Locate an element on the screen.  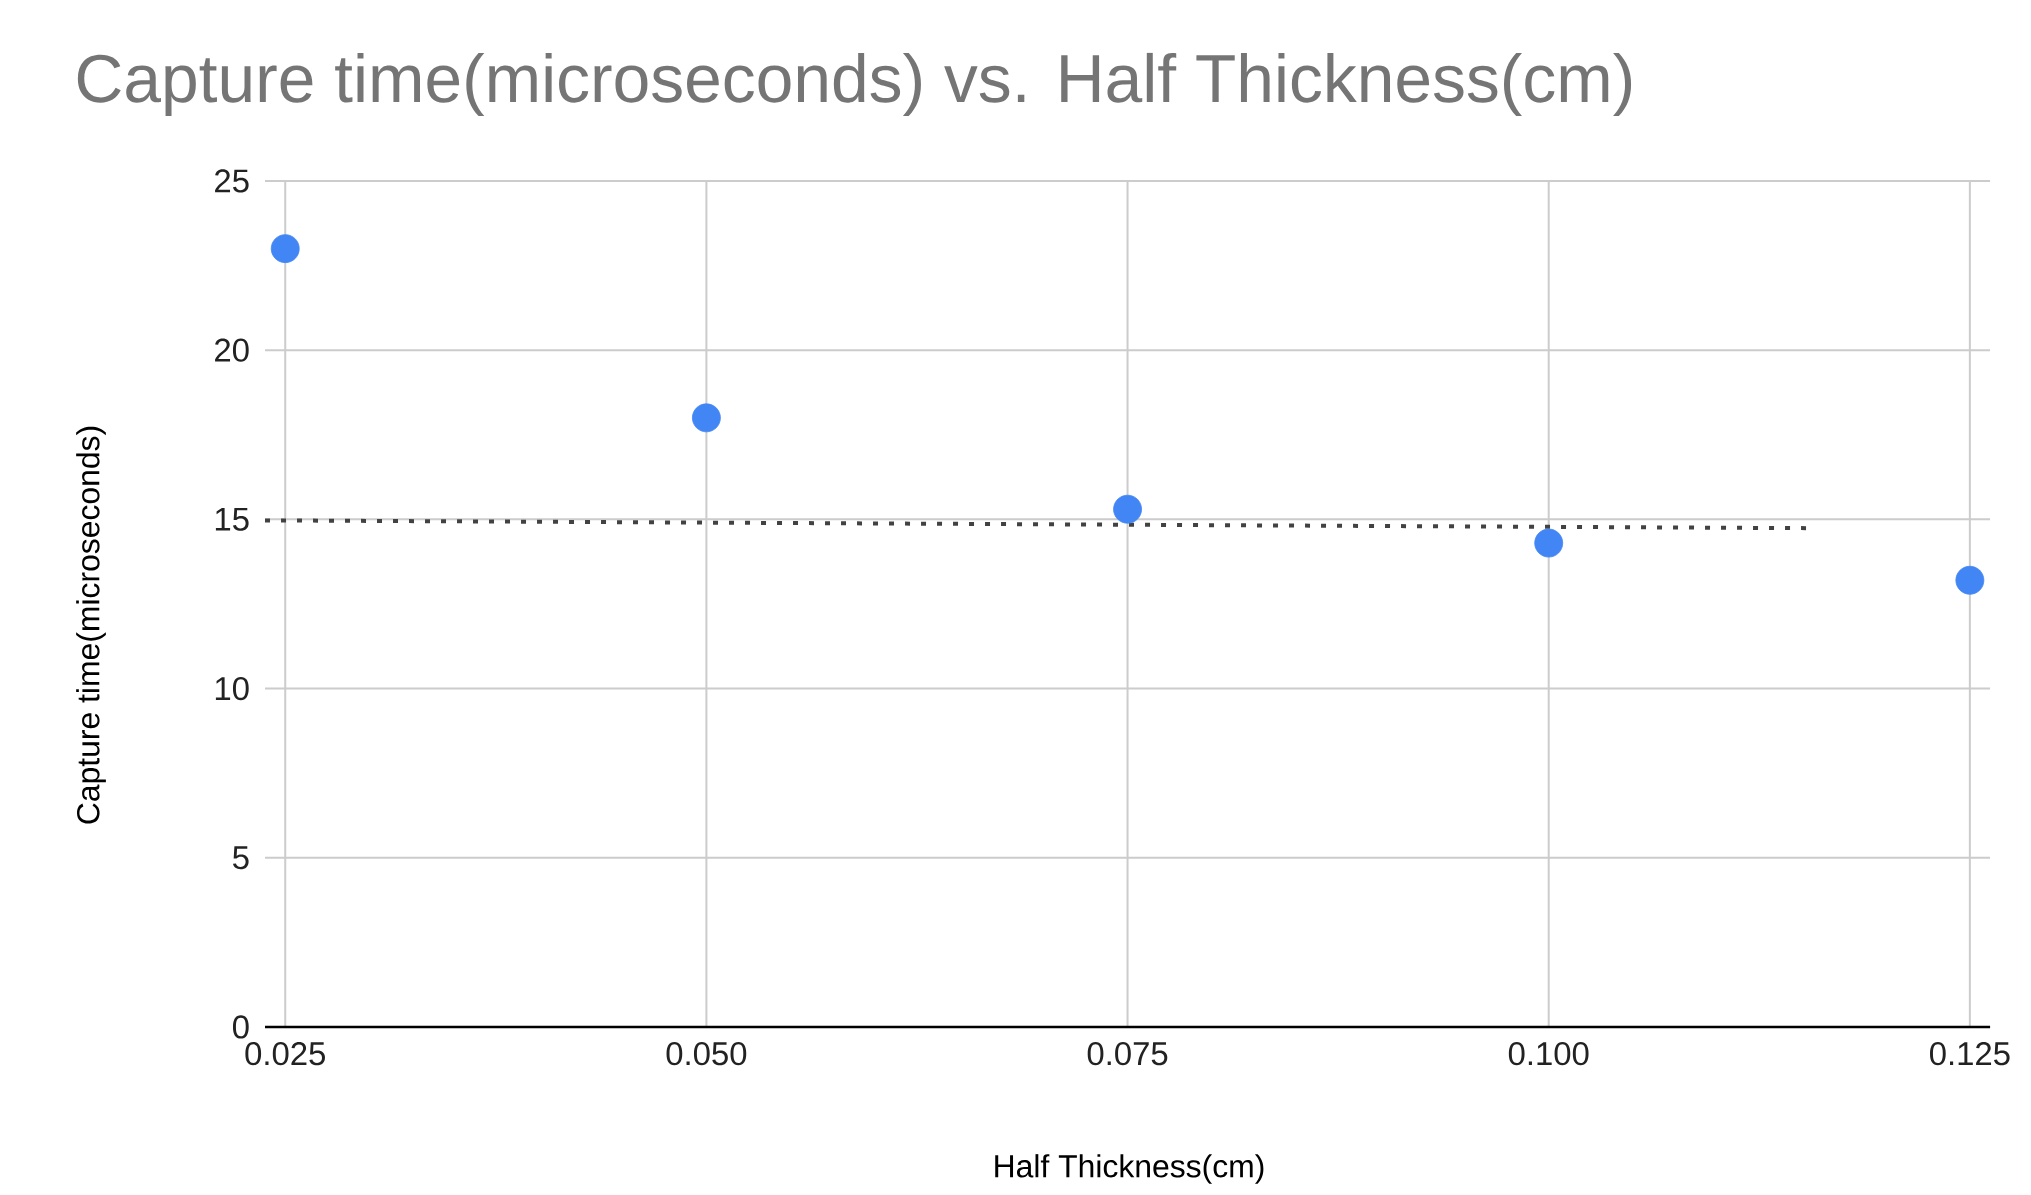
y-tick-label: 25 is located at coordinates (232, 181).